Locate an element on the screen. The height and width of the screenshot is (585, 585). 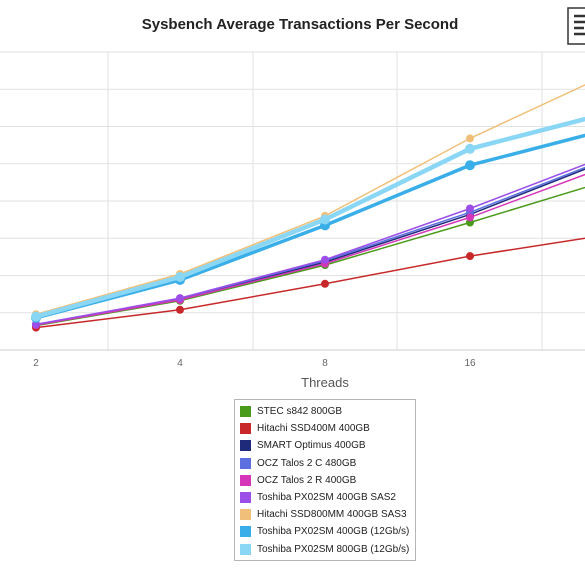
x-tick-label: 8 is located at coordinates (325, 363).